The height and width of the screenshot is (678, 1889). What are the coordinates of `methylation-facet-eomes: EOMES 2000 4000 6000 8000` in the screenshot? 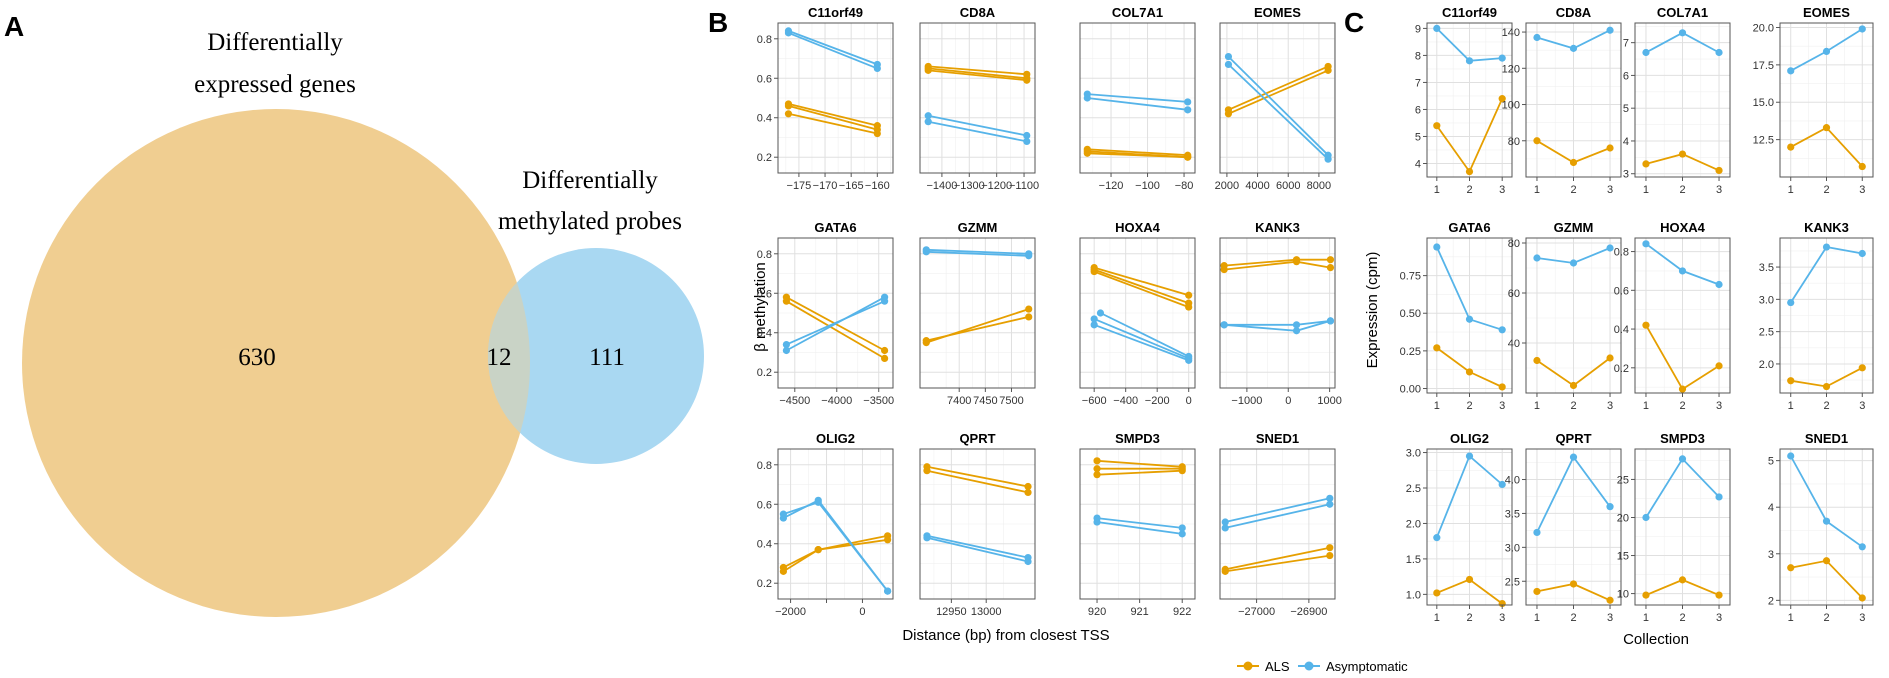 It's located at (1275, 98).